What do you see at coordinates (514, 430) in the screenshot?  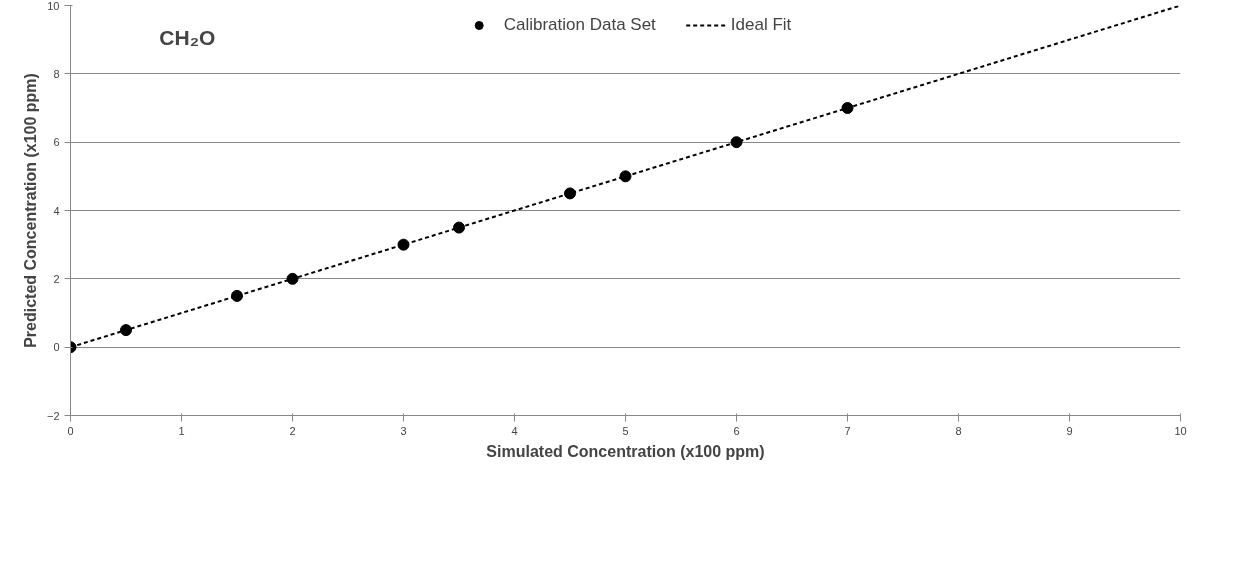 I see `x-tick-label: 4` at bounding box center [514, 430].